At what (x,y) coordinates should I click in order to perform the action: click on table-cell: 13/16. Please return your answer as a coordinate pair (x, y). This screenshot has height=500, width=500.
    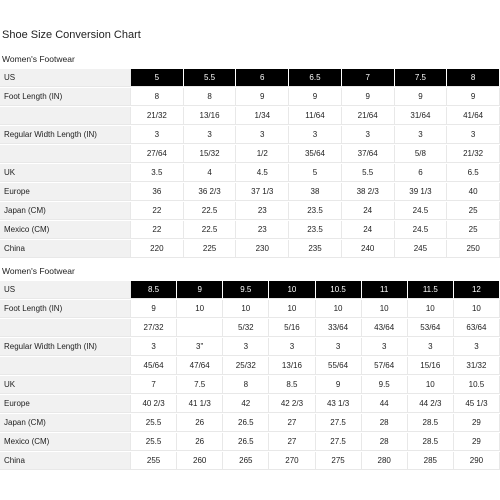
    Looking at the image, I should click on (210, 116).